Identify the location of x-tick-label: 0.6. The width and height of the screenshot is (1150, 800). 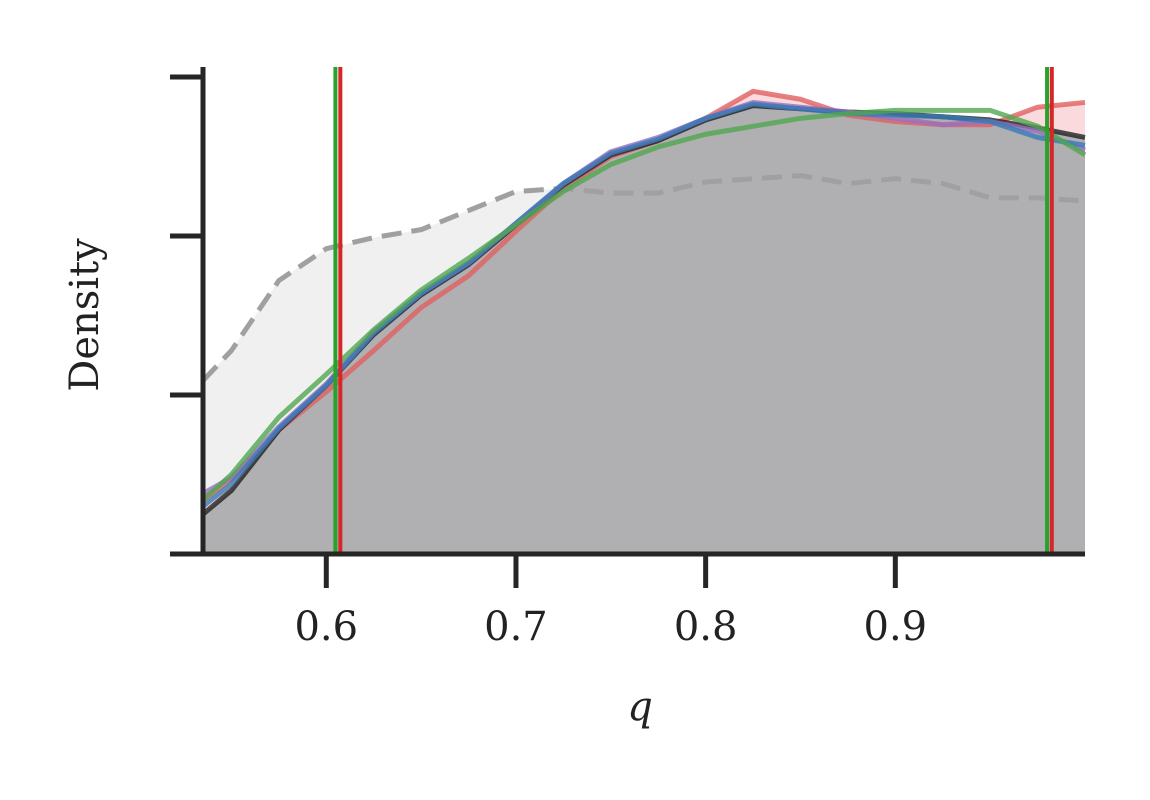
(326, 627).